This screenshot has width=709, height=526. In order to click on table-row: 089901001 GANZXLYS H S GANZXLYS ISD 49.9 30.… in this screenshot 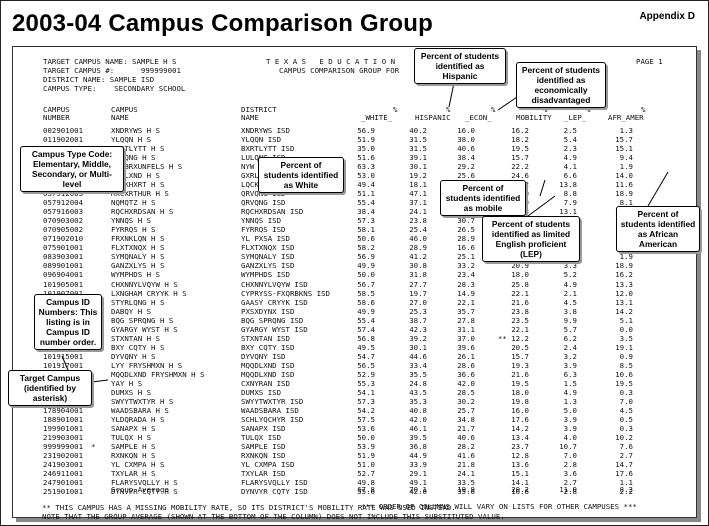, I will do `click(355, 266)`.